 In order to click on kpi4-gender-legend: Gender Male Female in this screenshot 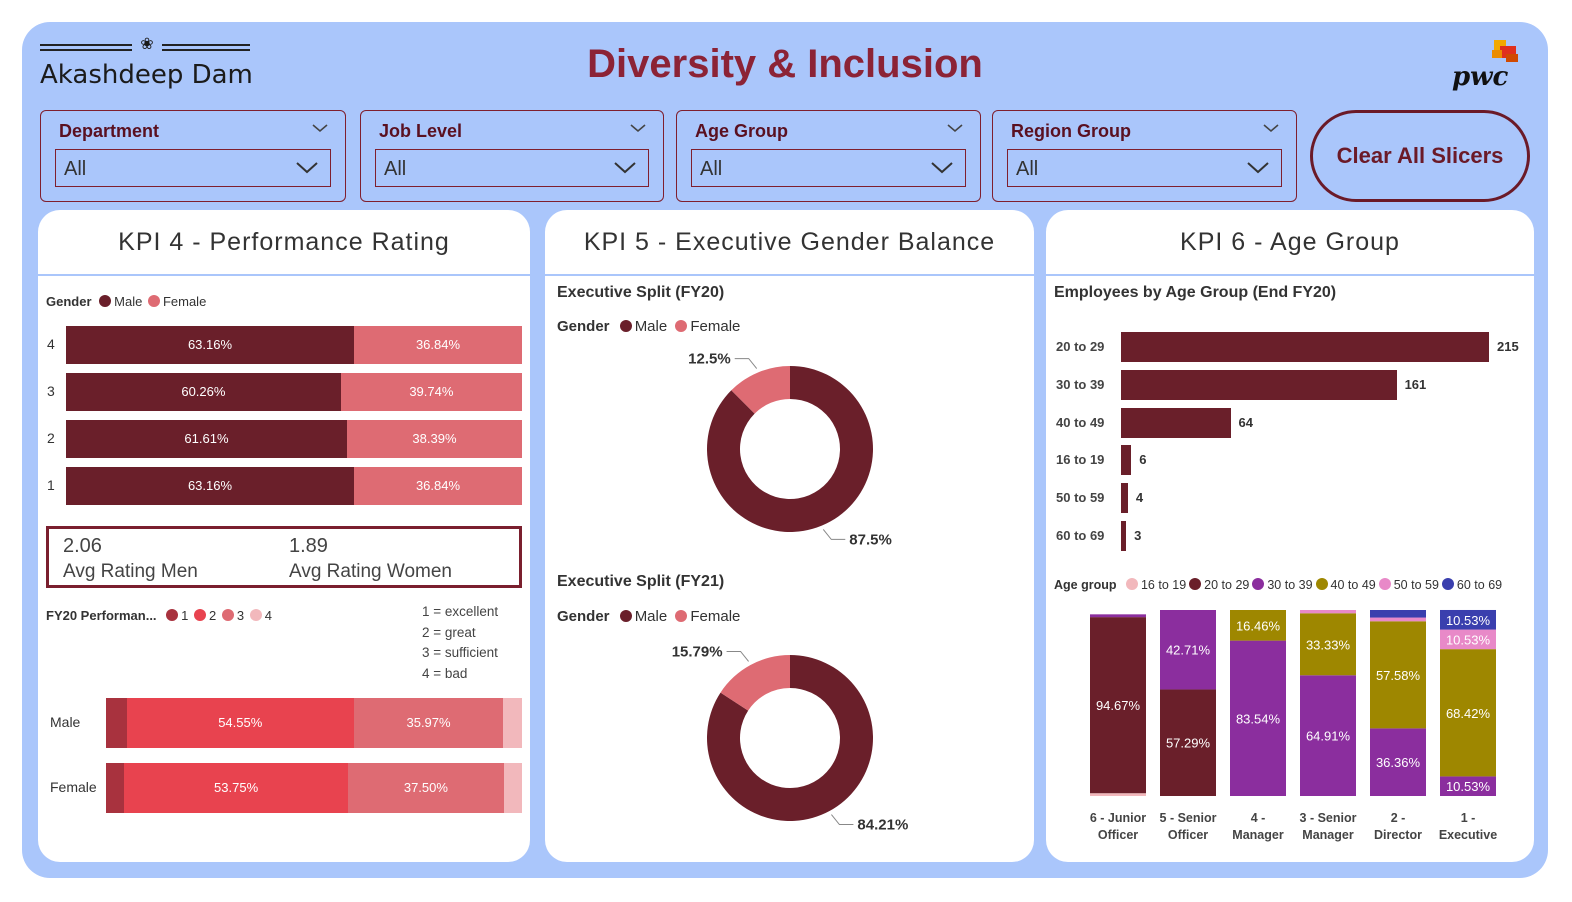, I will do `click(126, 301)`.